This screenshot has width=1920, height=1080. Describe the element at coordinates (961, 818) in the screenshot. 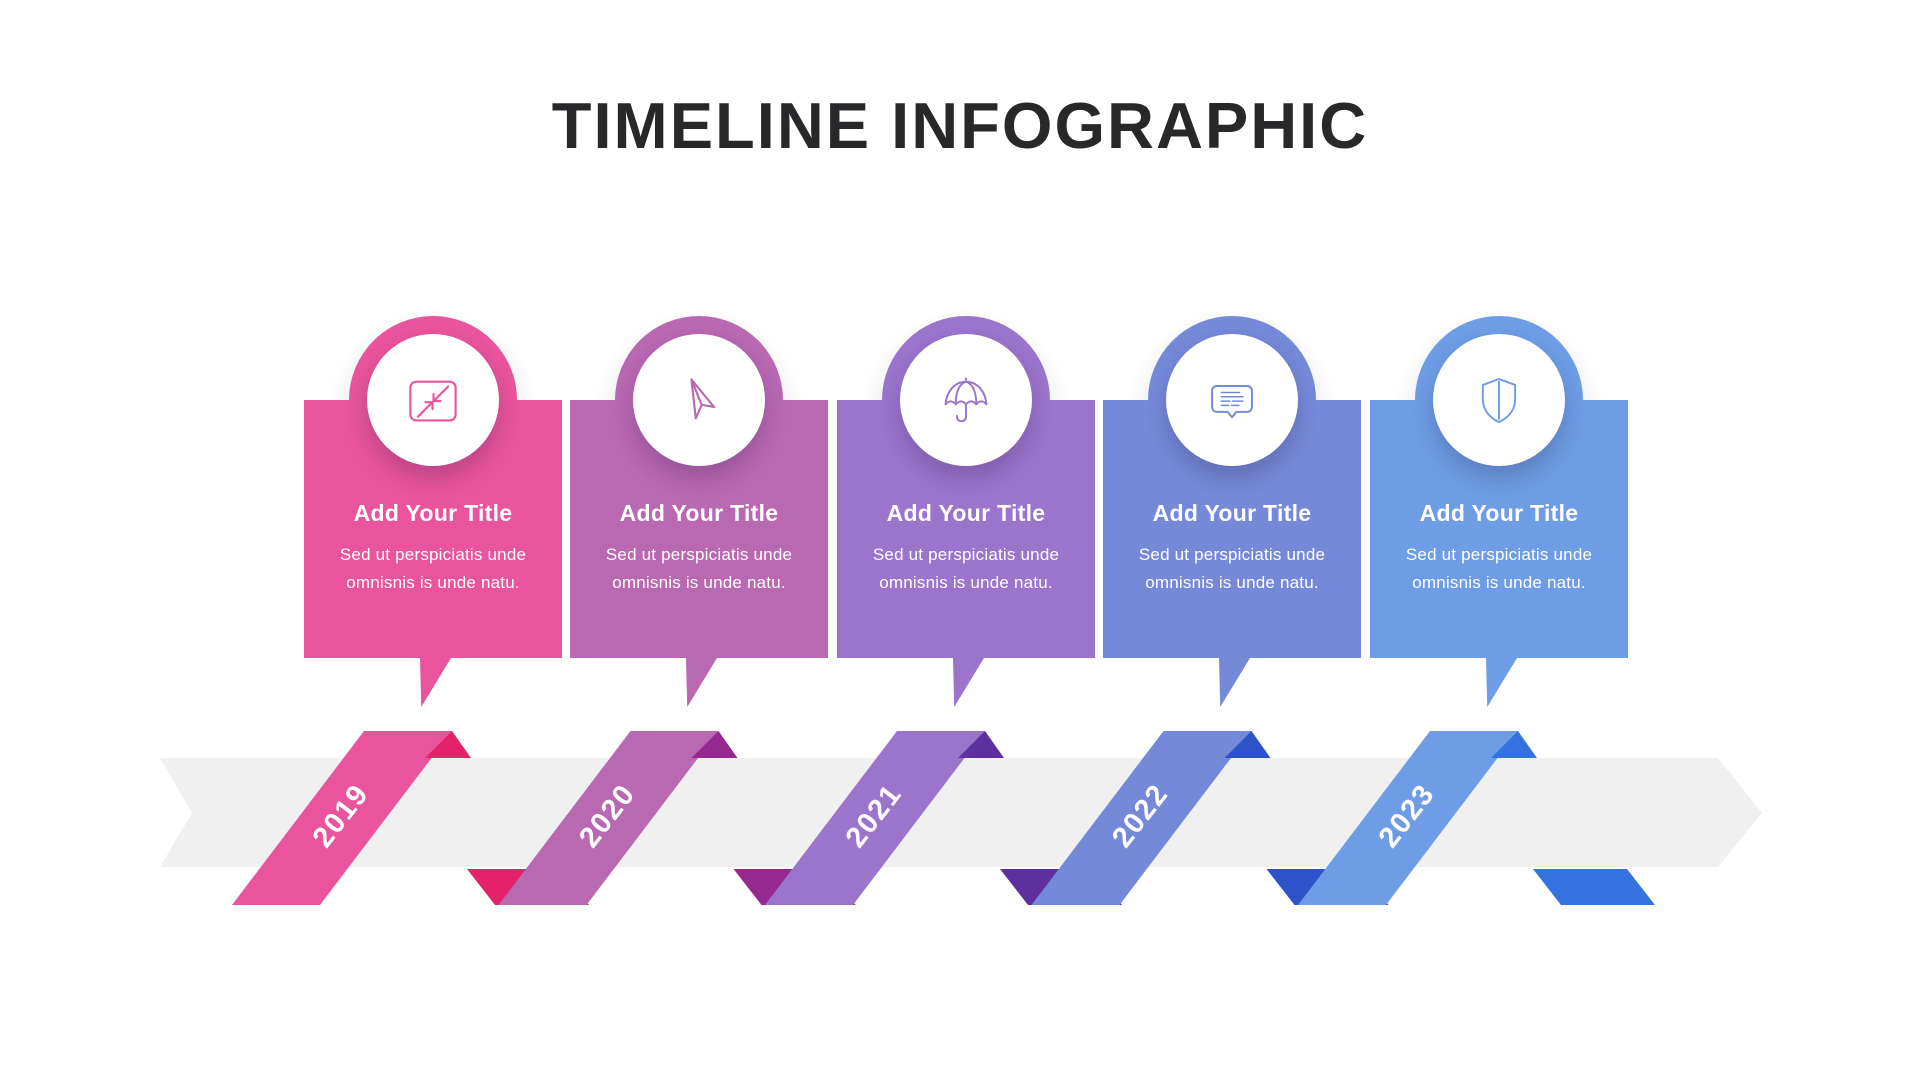

I see `timeline-ribbon-graphic: 2019 2020 2021 2022 2023` at that location.